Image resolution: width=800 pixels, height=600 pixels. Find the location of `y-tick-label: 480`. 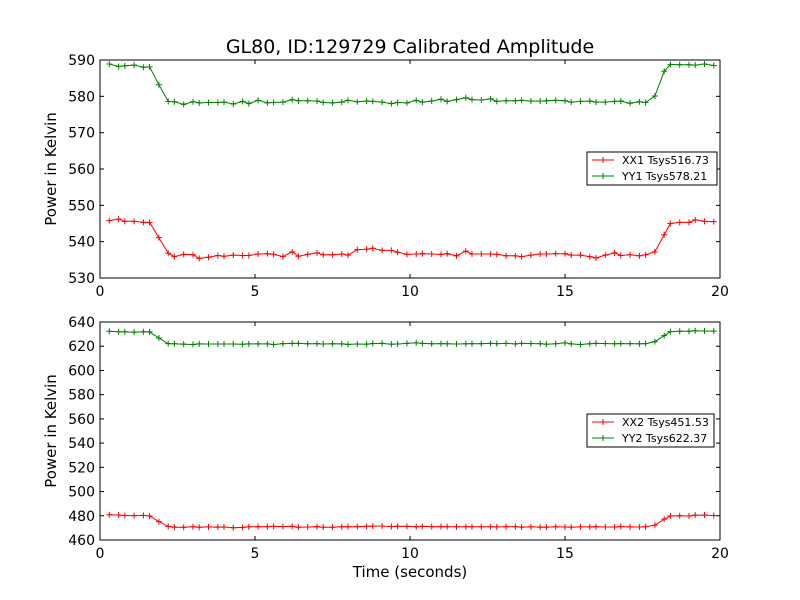

y-tick-label: 480 is located at coordinates (81, 517).